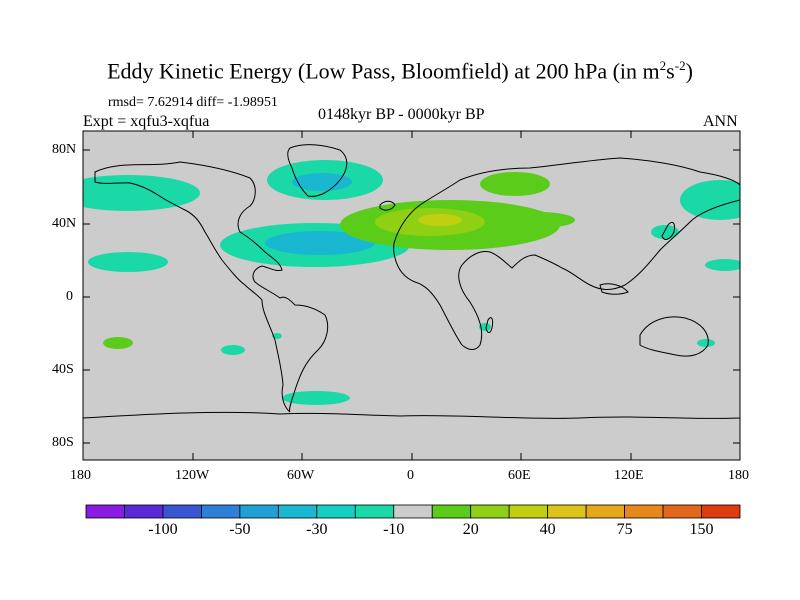 Image resolution: width=800 pixels, height=600 pixels. Describe the element at coordinates (193, 102) in the screenshot. I see `rmsd-text: rmsd= 7.62914 diff= -1.98951` at that location.